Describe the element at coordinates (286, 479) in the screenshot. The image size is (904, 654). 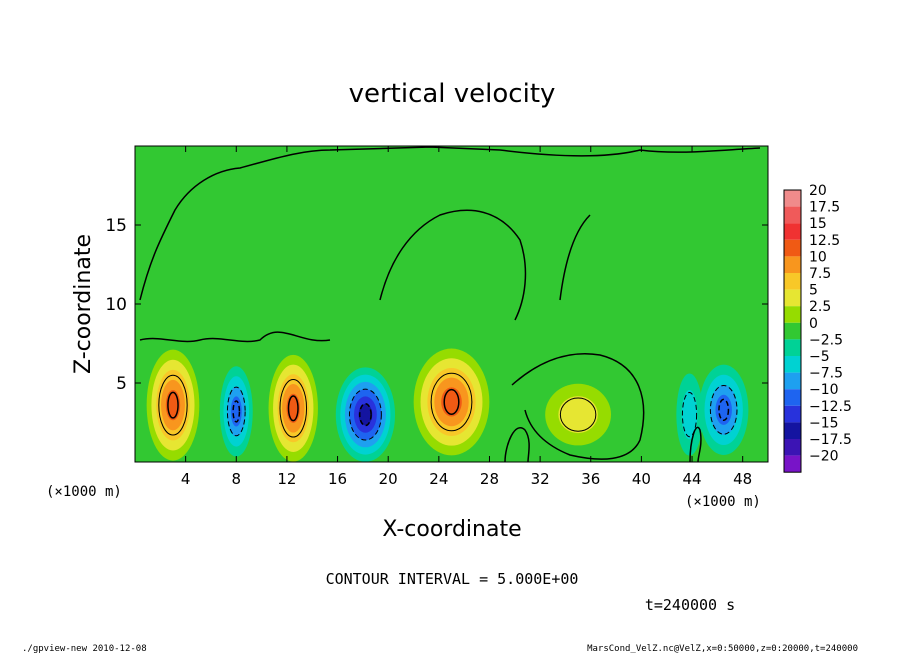
I see `x-tick-label: 12` at that location.